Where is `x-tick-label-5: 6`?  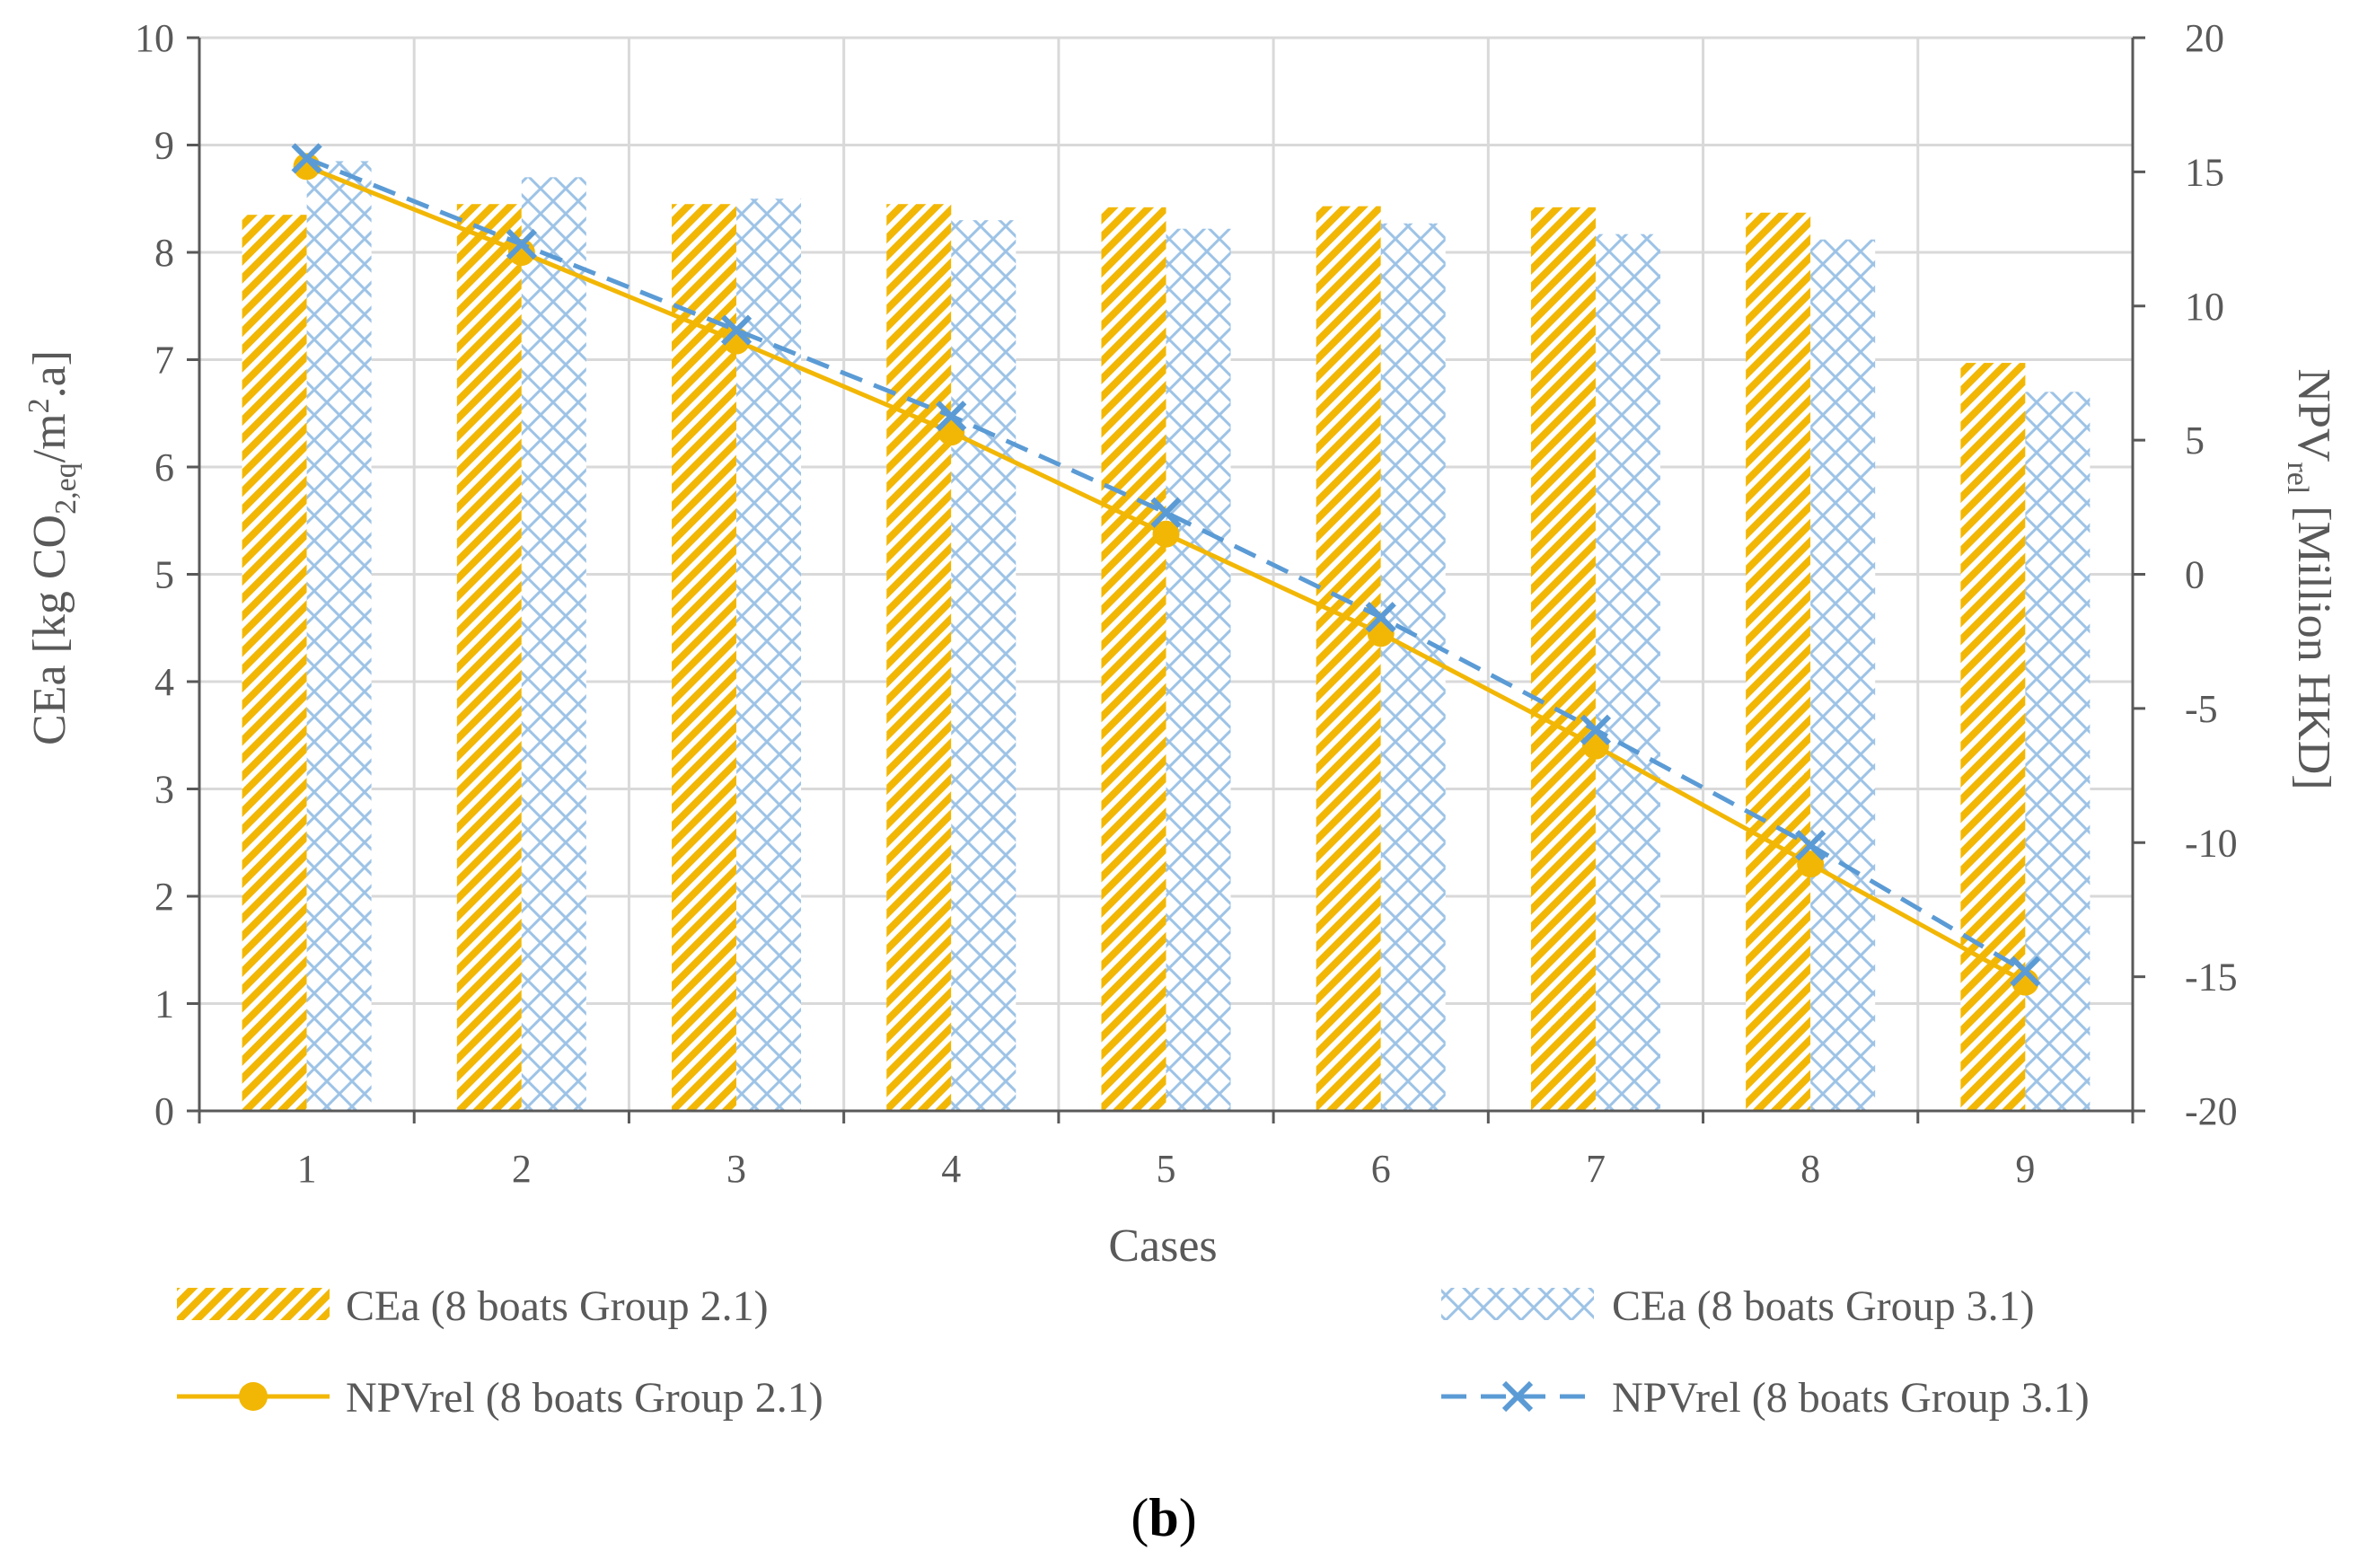
x-tick-label-5: 6 is located at coordinates (1381, 1169).